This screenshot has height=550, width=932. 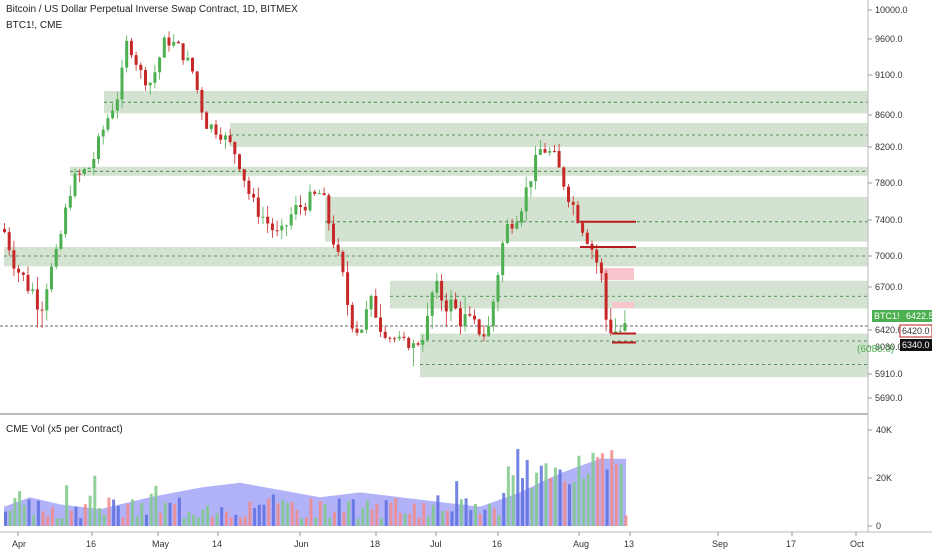 What do you see at coordinates (375, 544) in the screenshot?
I see `x-tick-label: 18` at bounding box center [375, 544].